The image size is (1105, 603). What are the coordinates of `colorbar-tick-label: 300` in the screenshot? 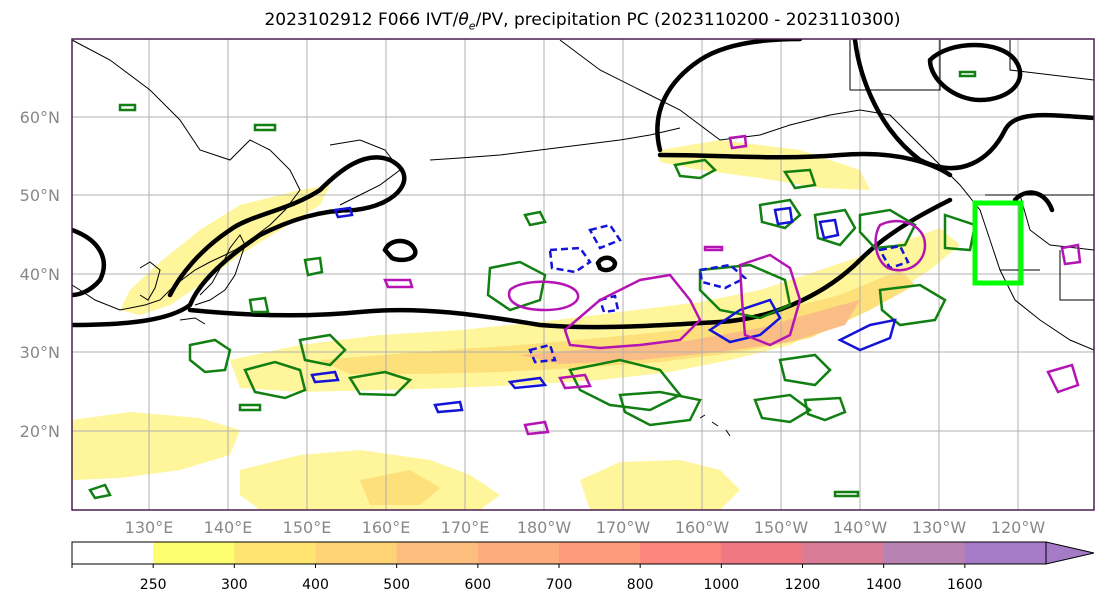 It's located at (234, 585).